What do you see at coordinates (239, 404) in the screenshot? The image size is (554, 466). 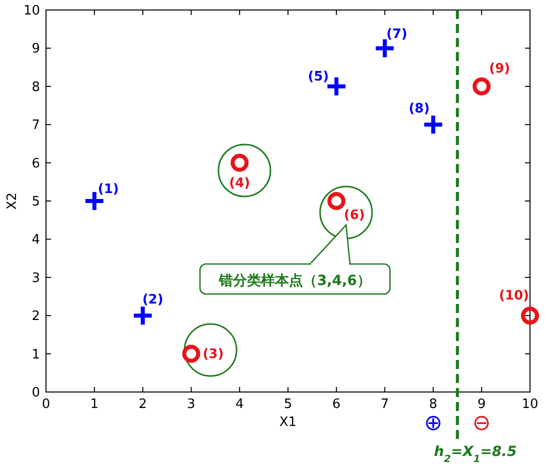 I see `x-tick-label: 4` at bounding box center [239, 404].